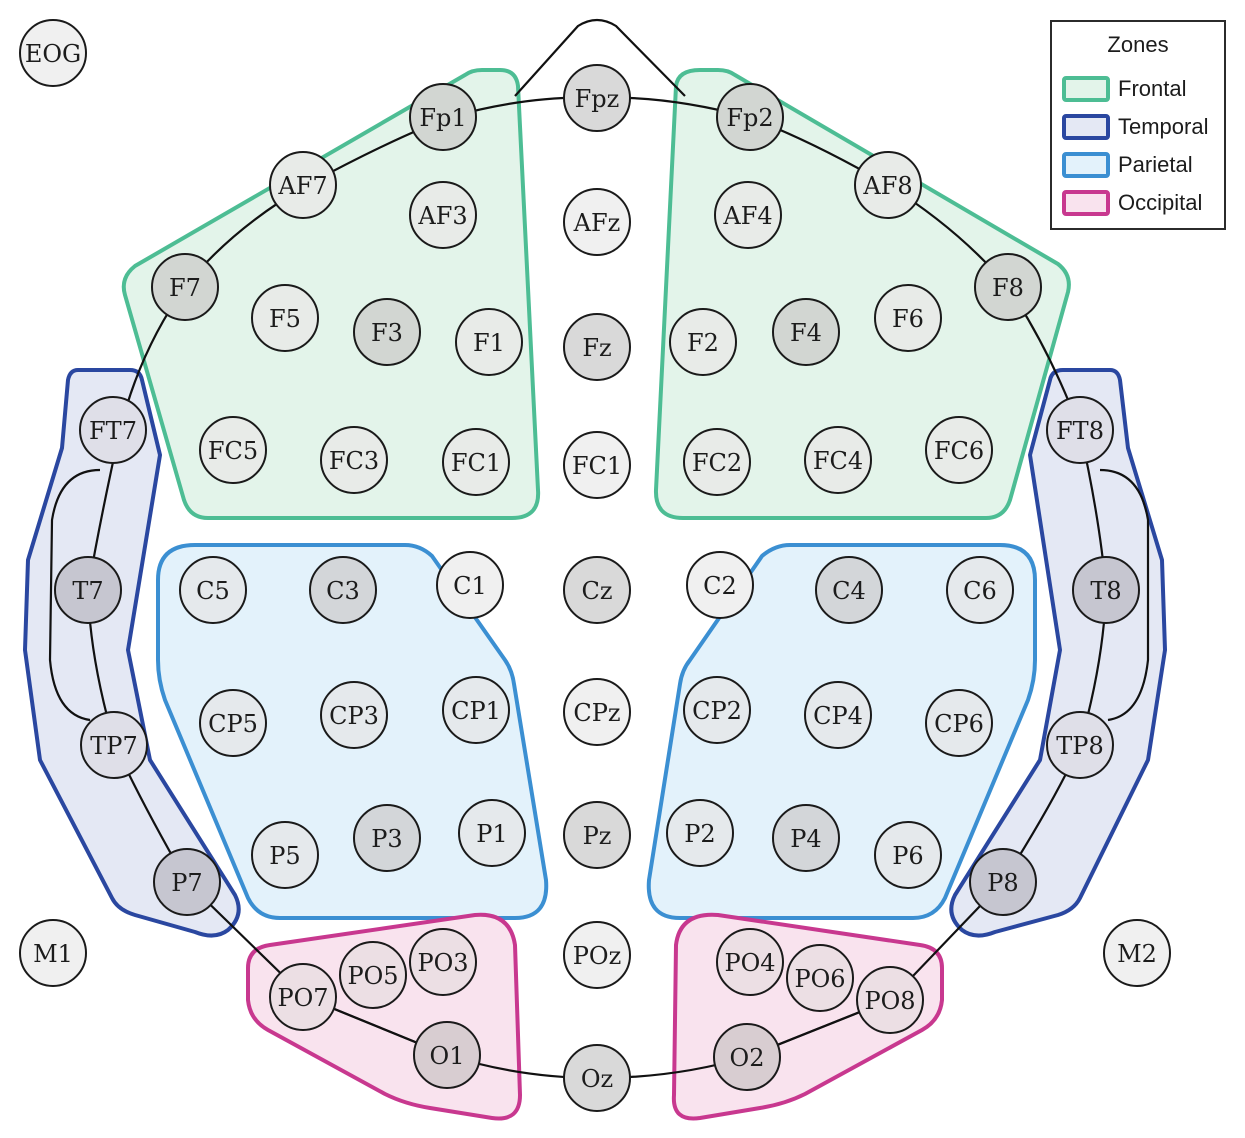  I want to click on legend-item-parietal: Parietal, so click(1127, 165).